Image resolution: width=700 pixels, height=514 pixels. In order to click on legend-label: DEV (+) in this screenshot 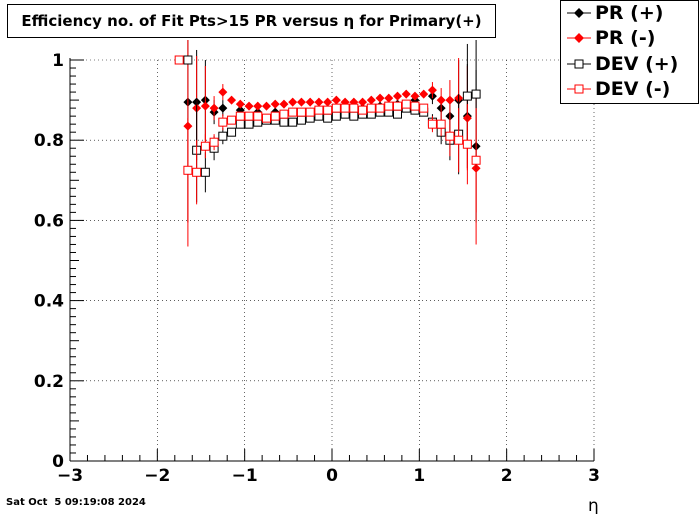, I will do `click(637, 64)`.